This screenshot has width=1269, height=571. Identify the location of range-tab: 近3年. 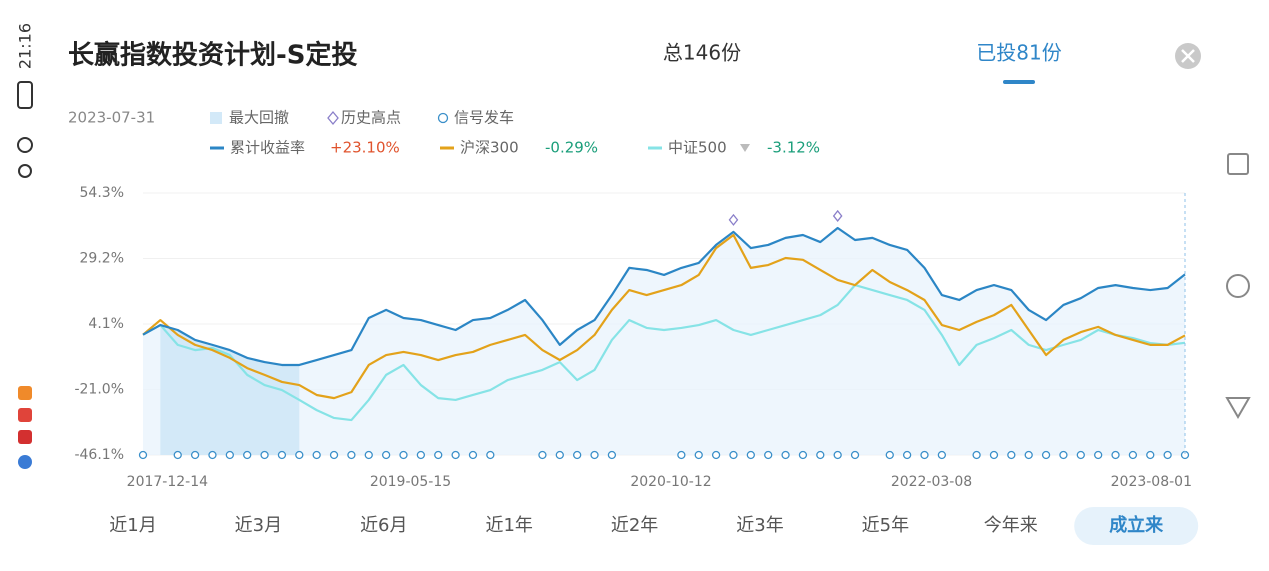
(759, 525).